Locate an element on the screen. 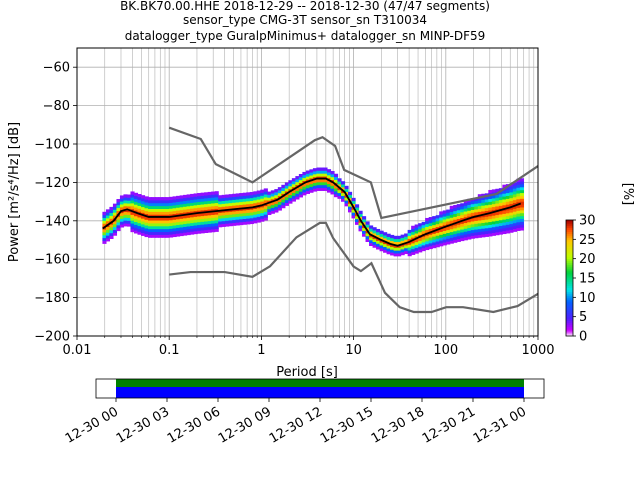  time-tick-label: 12-30 00 is located at coordinates (92, 425).